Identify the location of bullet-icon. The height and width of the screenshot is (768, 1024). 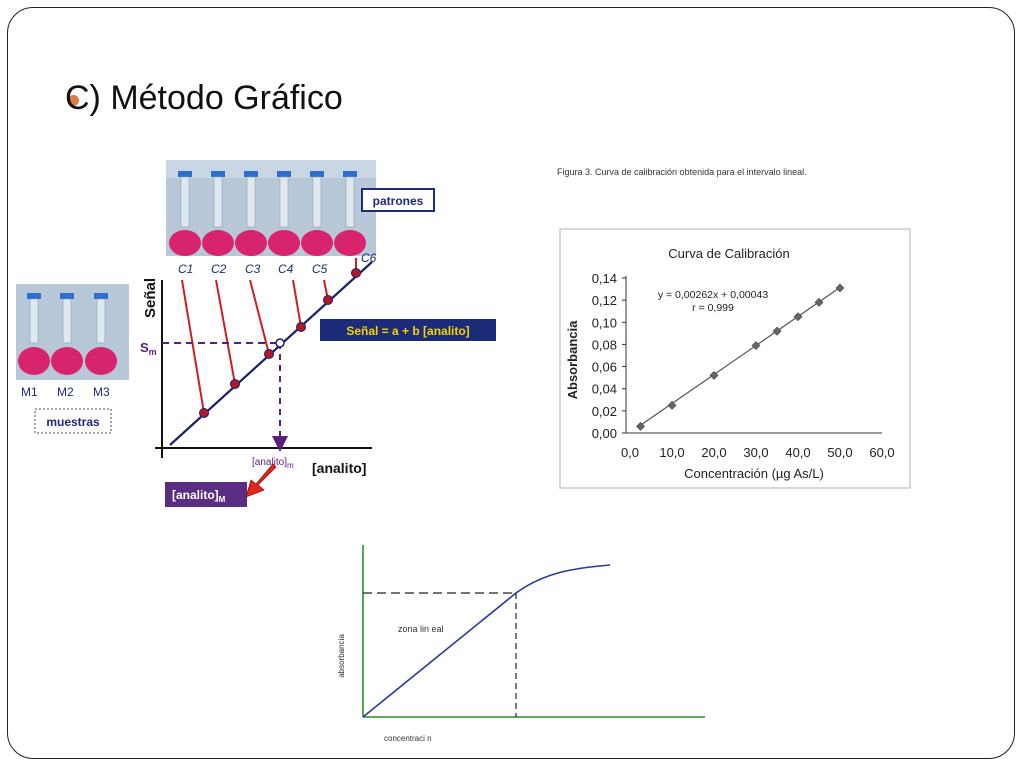
(73, 100).